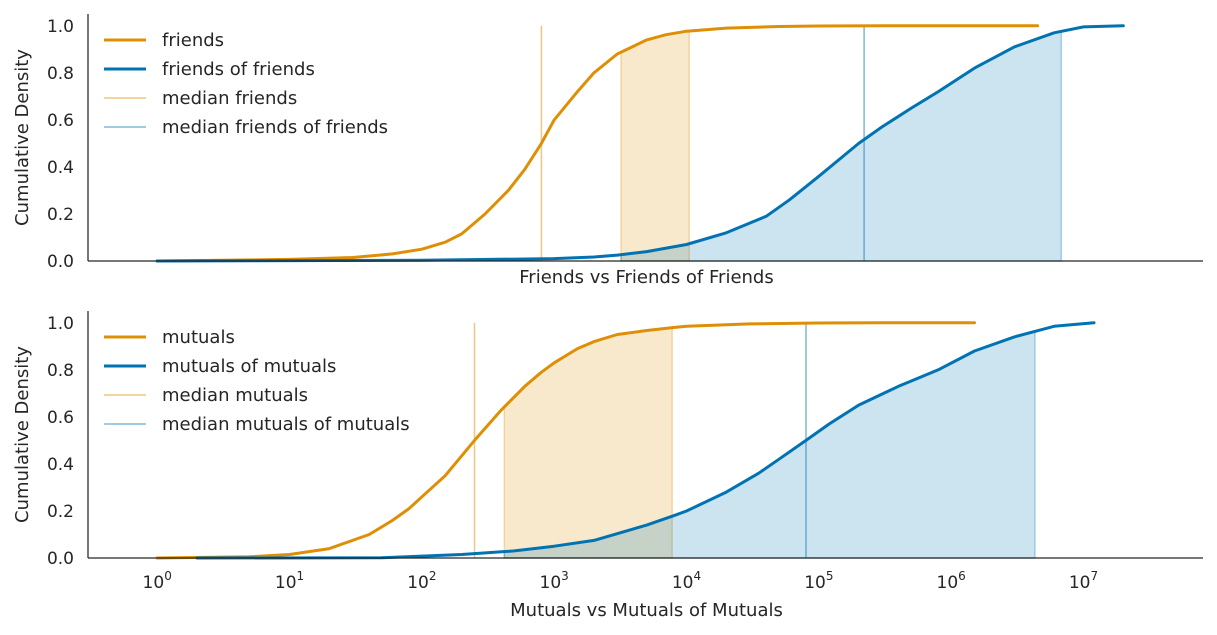  What do you see at coordinates (1083, 581) in the screenshot?
I see `x-tick-label: 10⁷` at bounding box center [1083, 581].